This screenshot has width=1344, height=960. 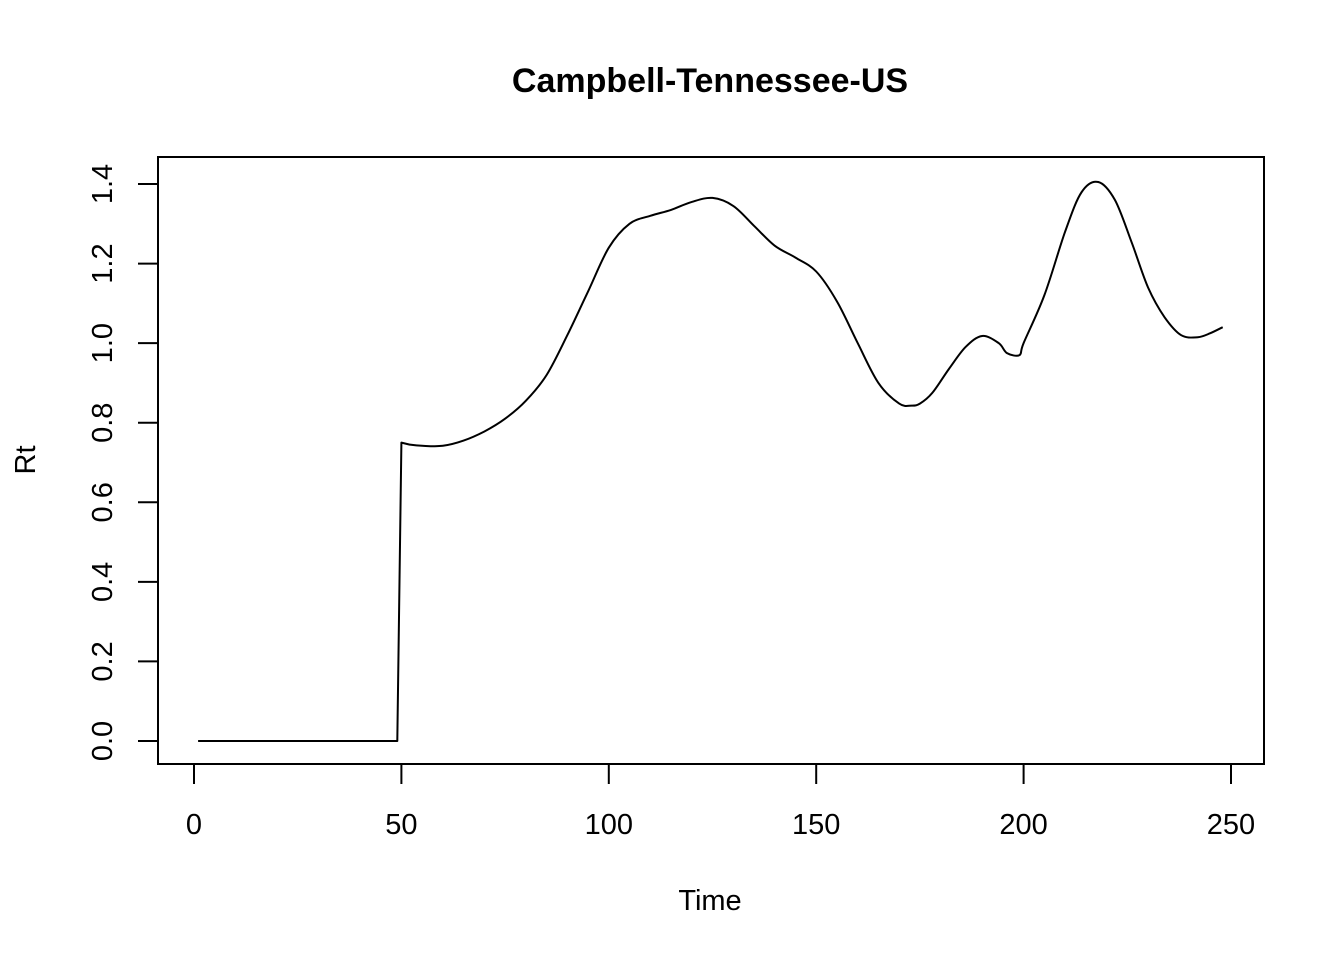 What do you see at coordinates (720, 802) in the screenshot?
I see `x-axis: 0 50 100 150 200 250` at bounding box center [720, 802].